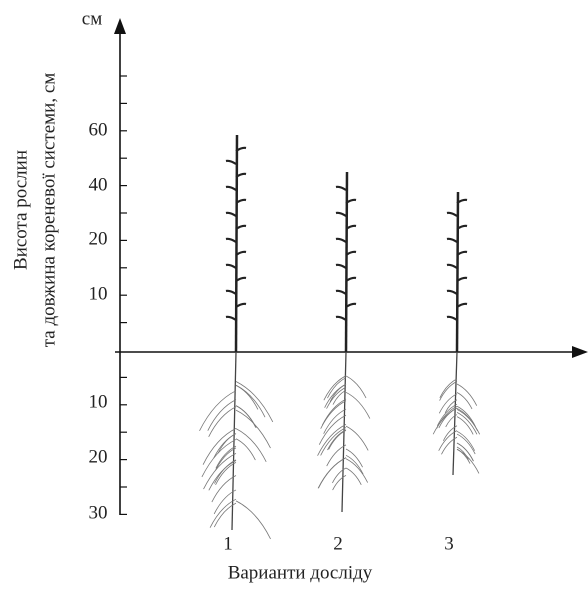 The image size is (588, 589). Describe the element at coordinates (98, 512) in the screenshot. I see `tick-label: 30` at that location.